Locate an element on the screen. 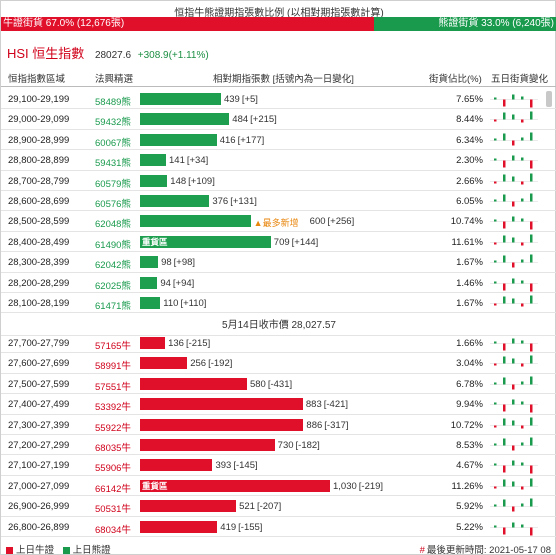 The image size is (556, 555). legend-bull-label: 上日牛證 is located at coordinates (35, 550).